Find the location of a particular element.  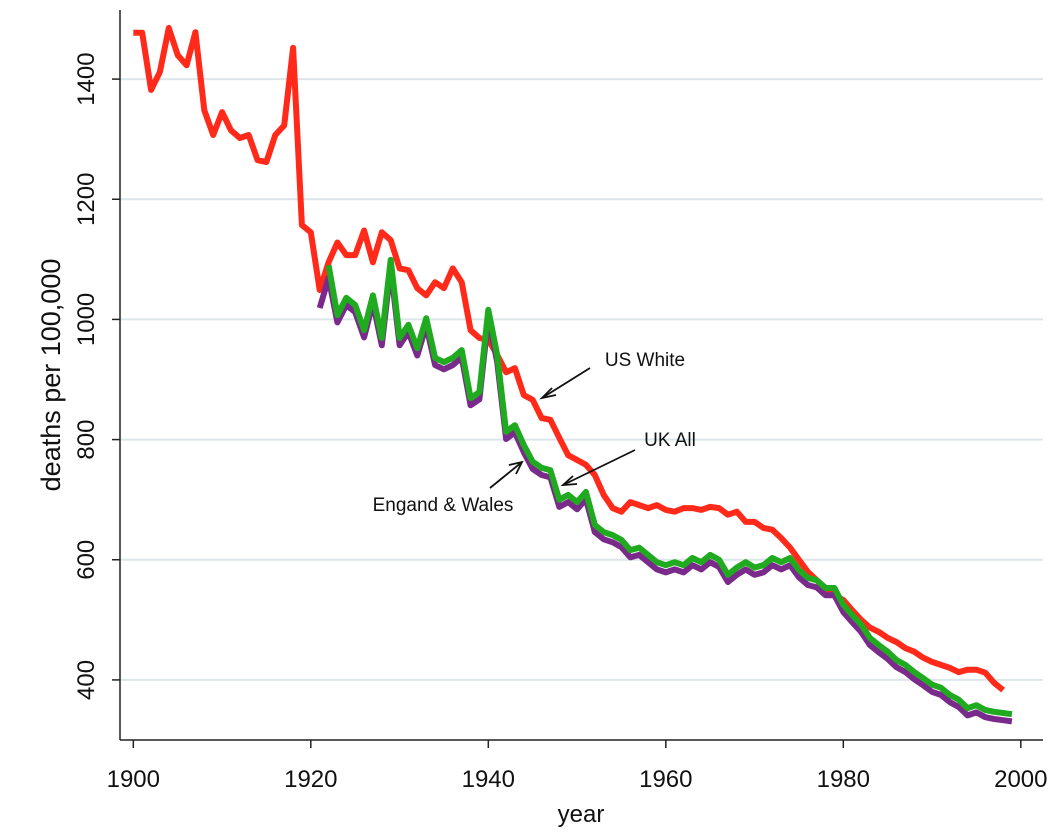

x-tick-label: 1900 is located at coordinates (133, 779).